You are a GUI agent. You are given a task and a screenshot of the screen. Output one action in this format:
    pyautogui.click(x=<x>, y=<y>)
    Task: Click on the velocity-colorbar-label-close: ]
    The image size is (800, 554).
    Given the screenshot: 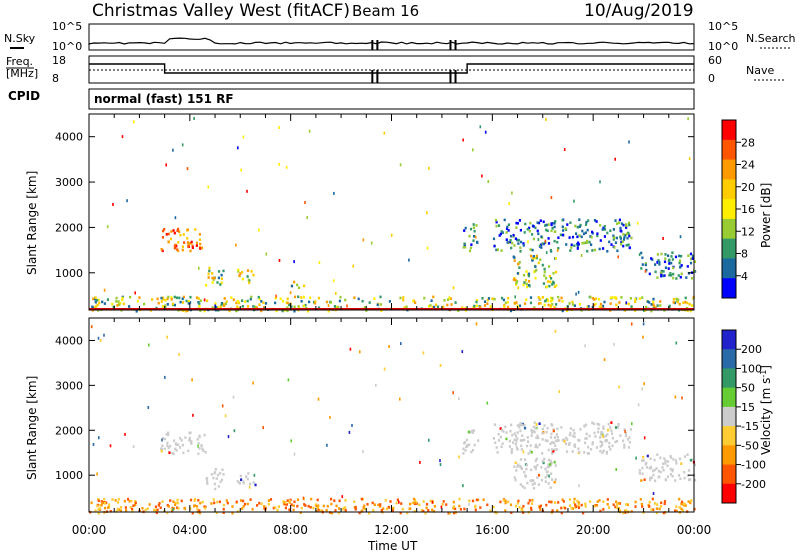 What is the action you would take?
    pyautogui.click(x=766, y=367)
    